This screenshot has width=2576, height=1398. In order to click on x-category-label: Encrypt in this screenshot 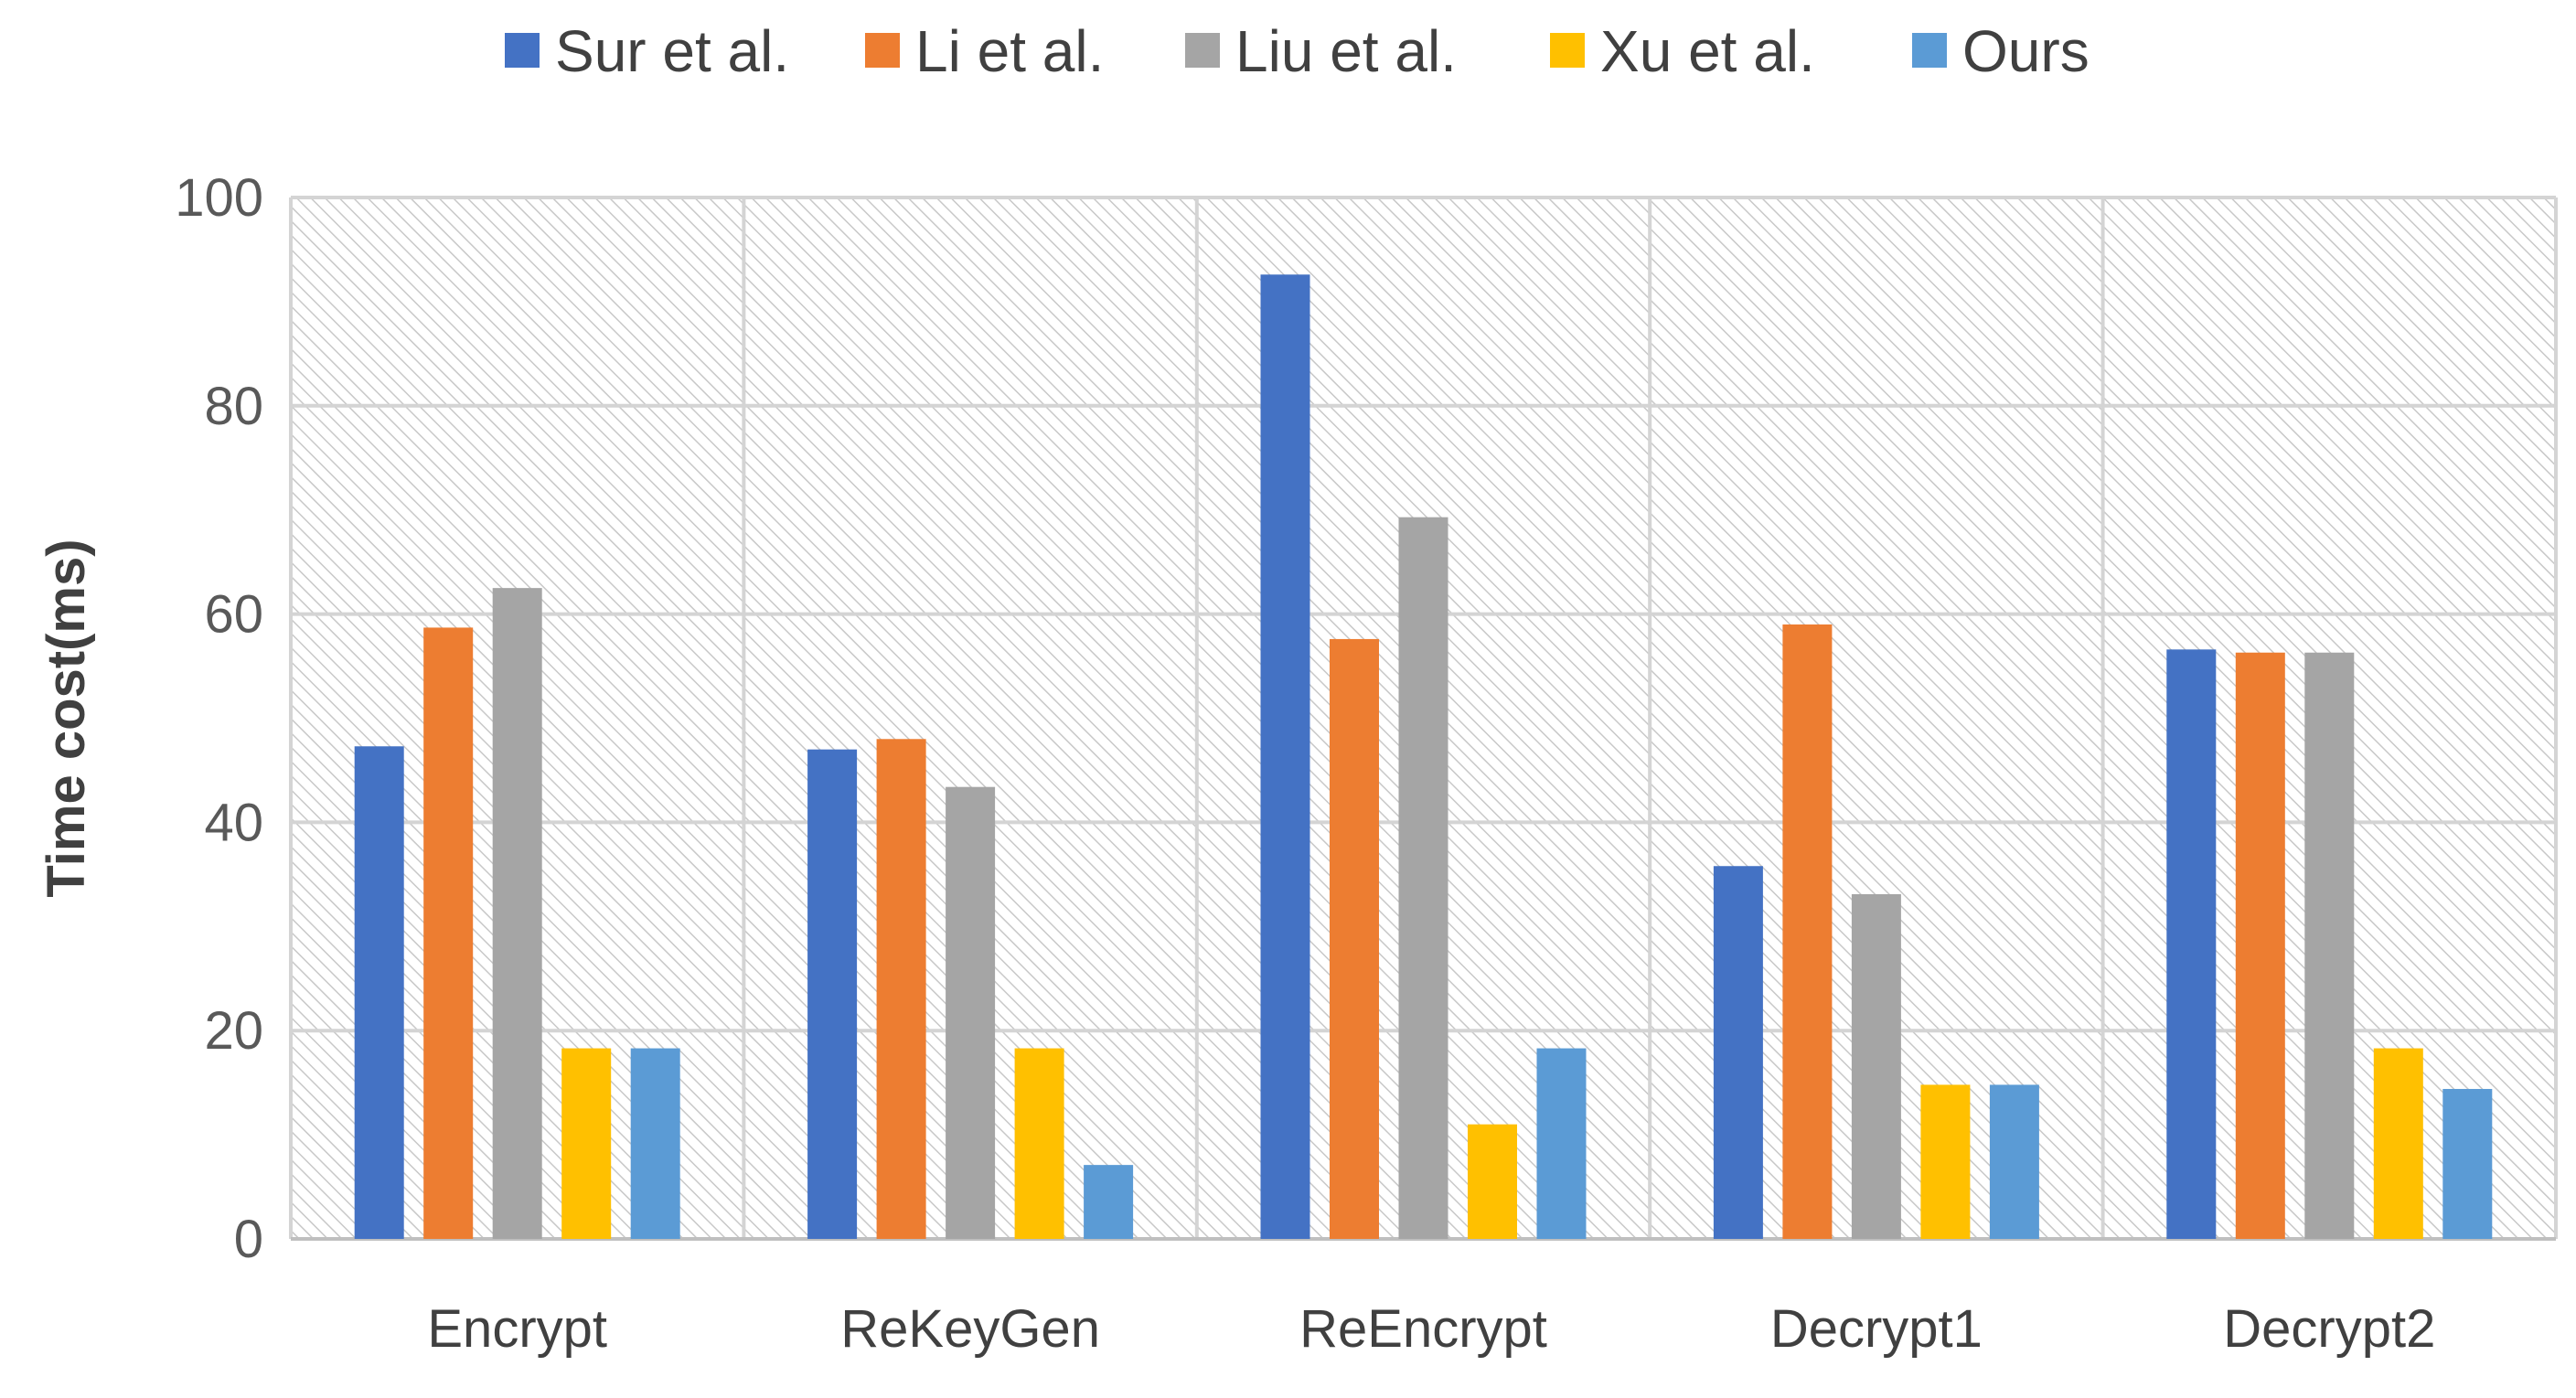, I will do `click(517, 1329)`.